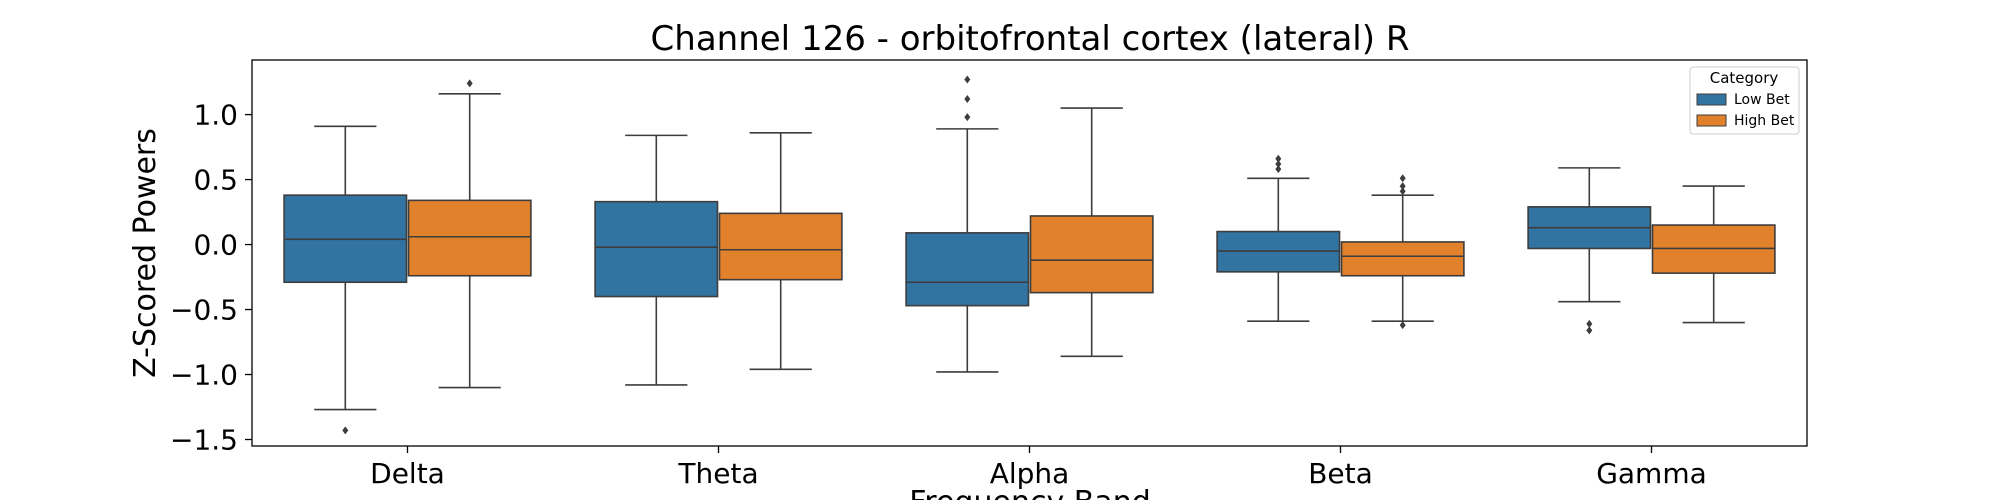 Image resolution: width=2000 pixels, height=500 pixels. I want to click on y-tick-label: −1.5, so click(204, 440).